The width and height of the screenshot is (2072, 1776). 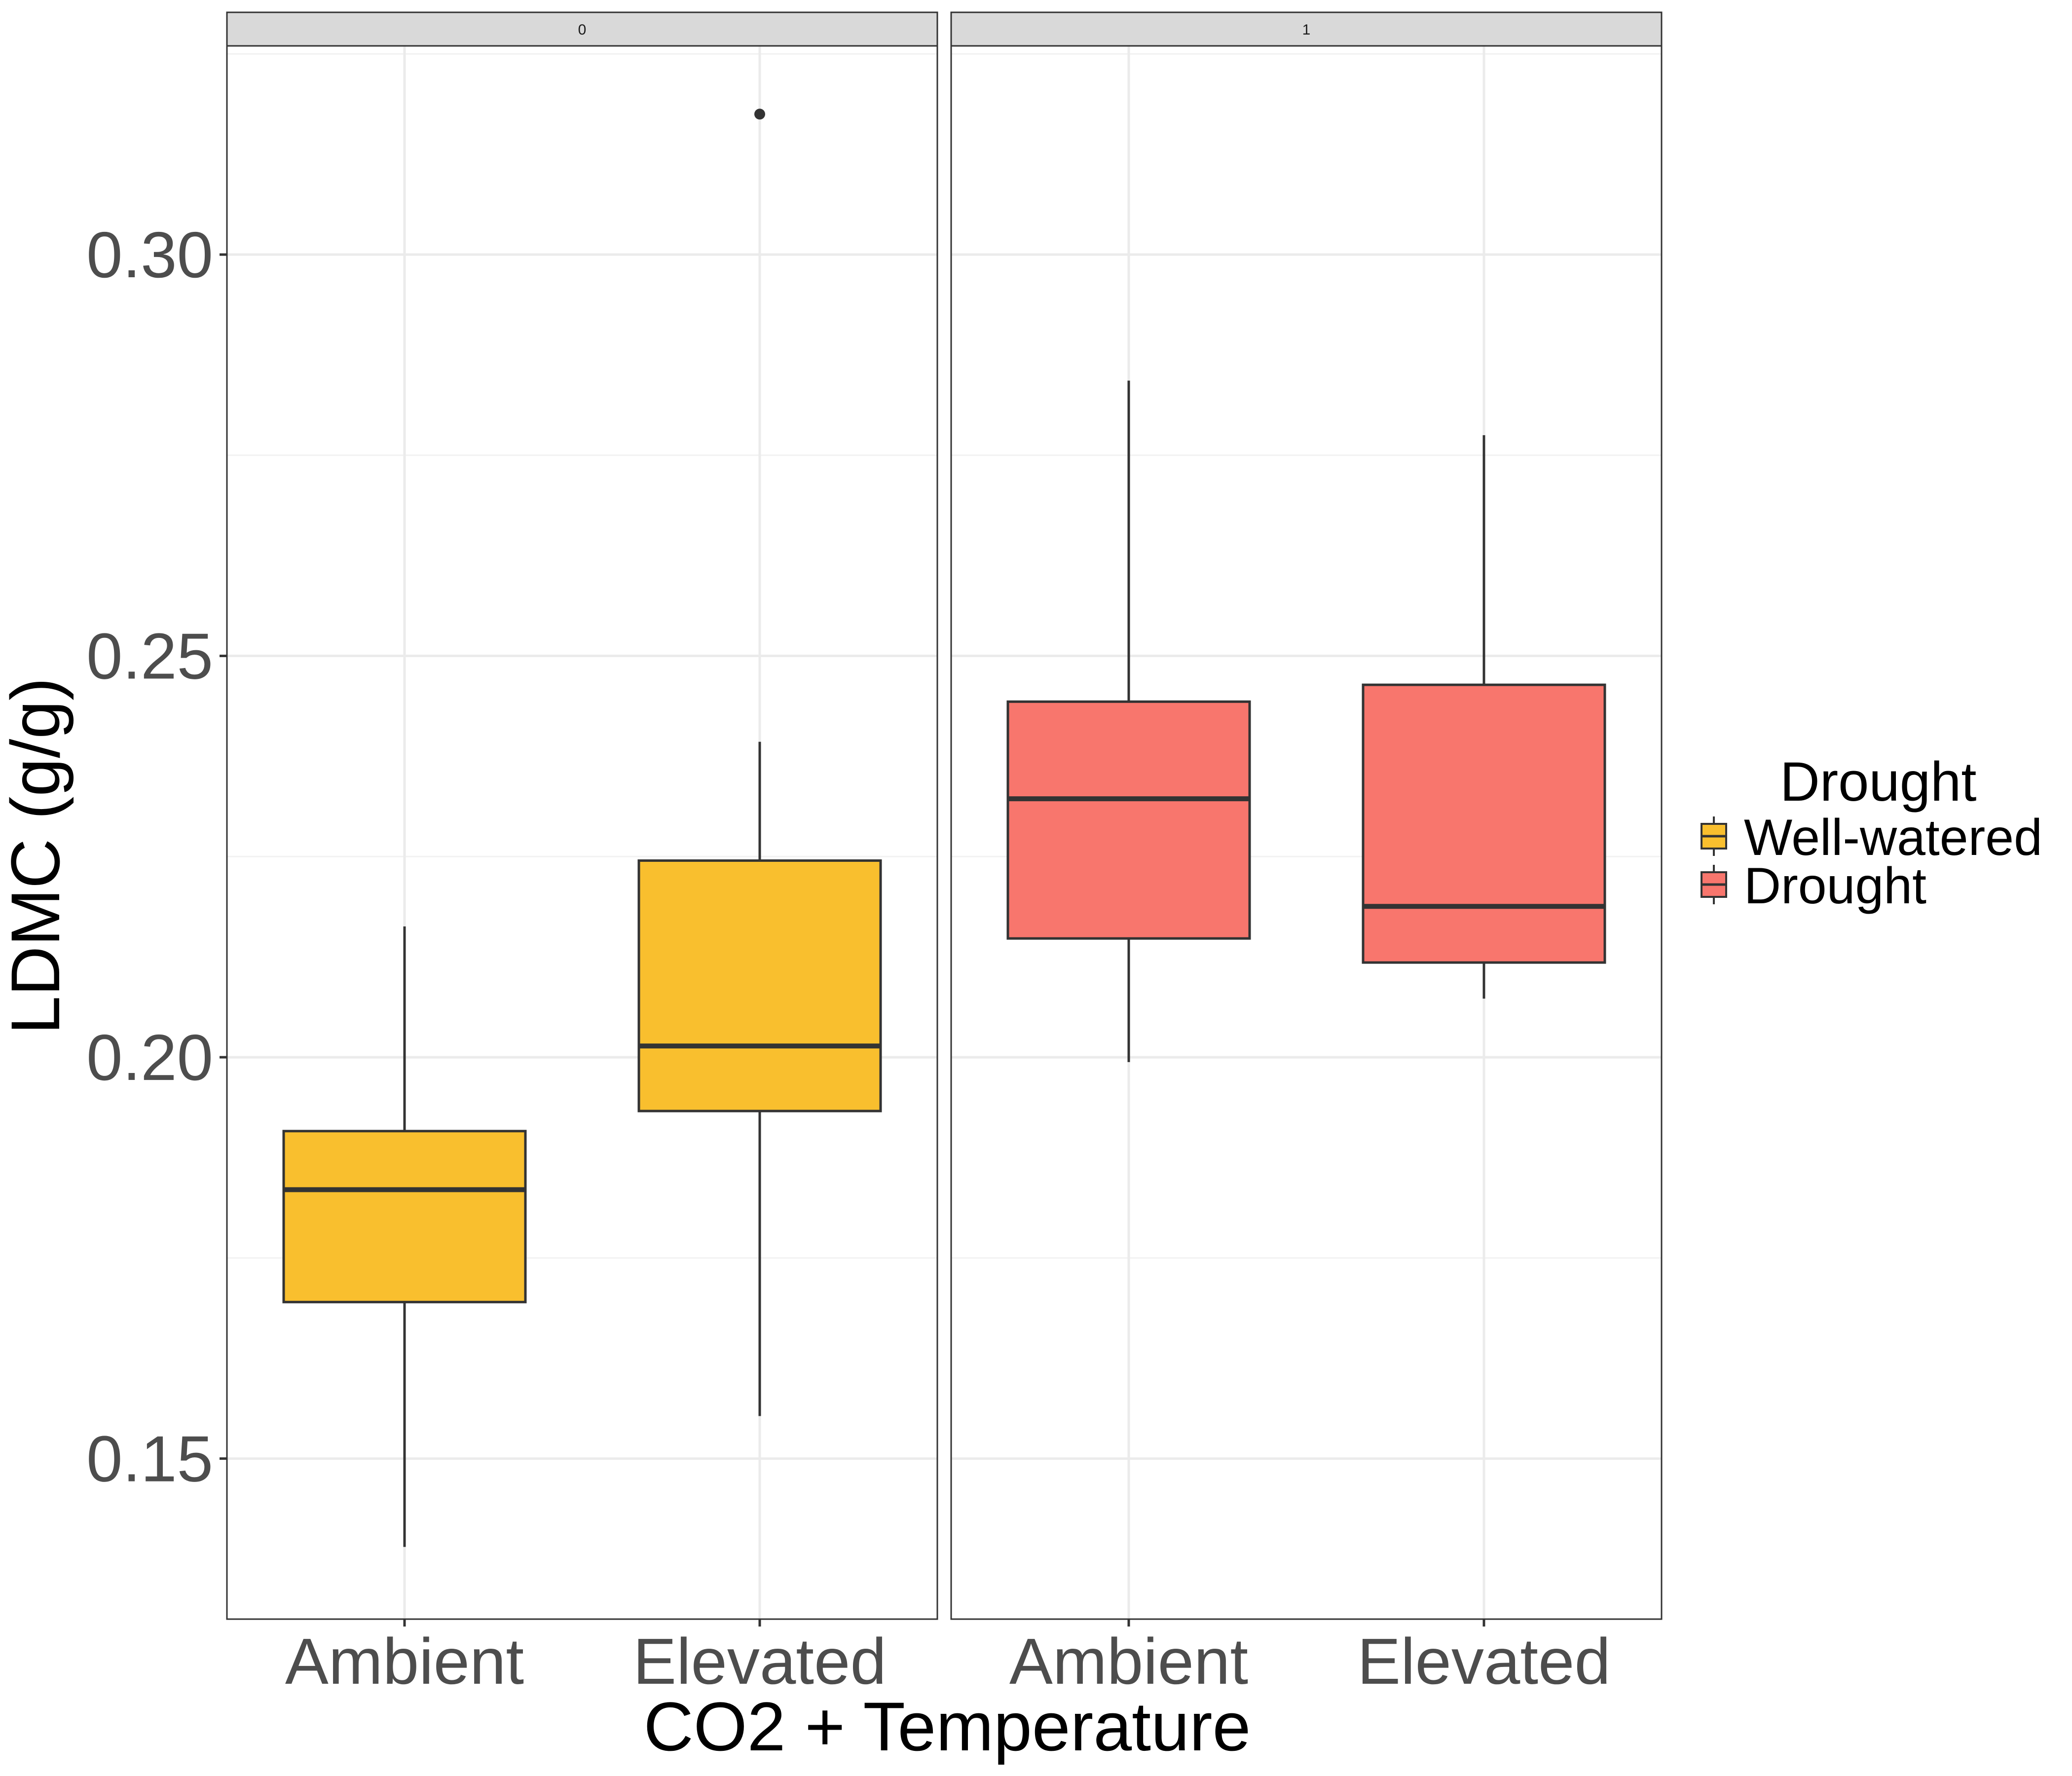 I want to click on x-axis-title: CO2 + Temperature, so click(x=948, y=1727).